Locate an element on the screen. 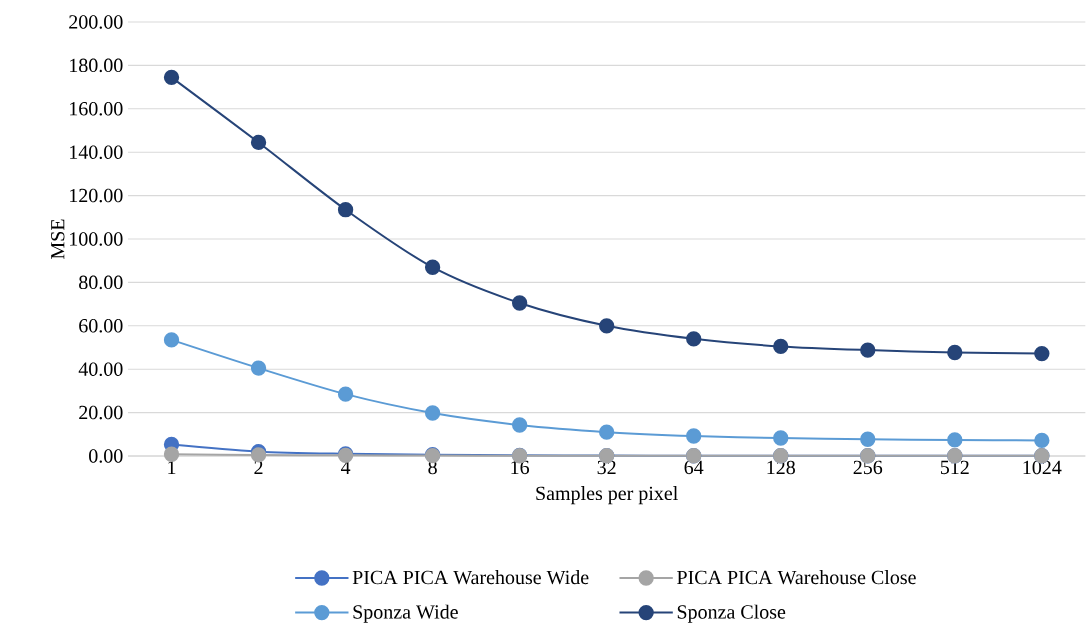  y-tick-label: 180.00 is located at coordinates (96, 65).